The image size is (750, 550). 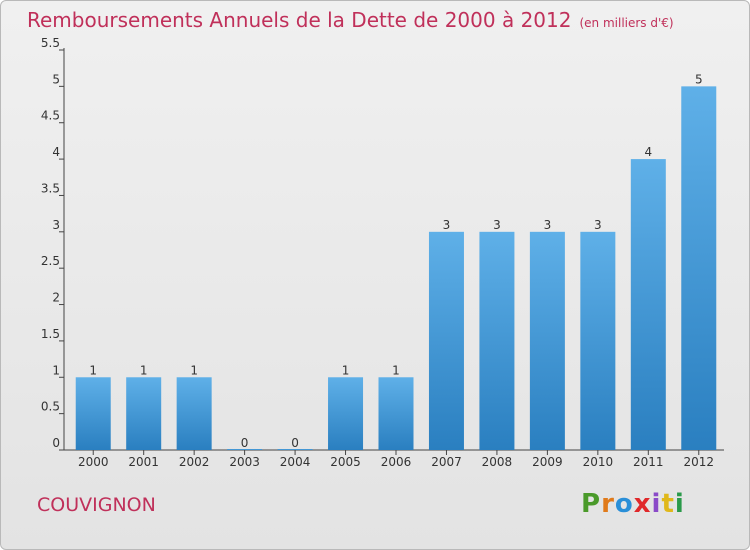 I want to click on value-label-2006: 1, so click(x=396, y=370).